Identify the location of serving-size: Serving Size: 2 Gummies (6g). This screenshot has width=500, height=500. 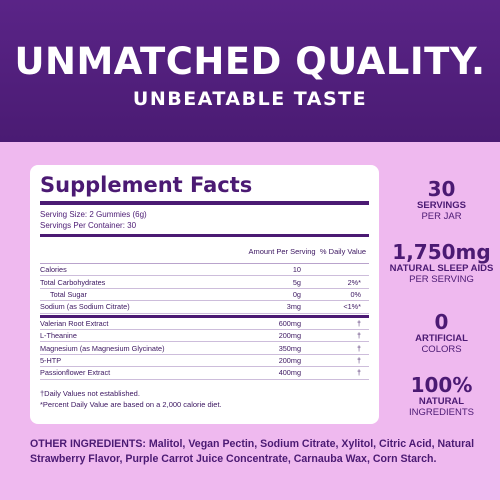
(93, 214).